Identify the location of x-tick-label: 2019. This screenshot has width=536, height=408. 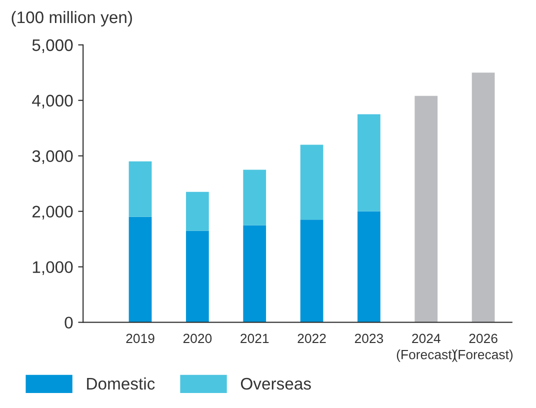
(140, 339).